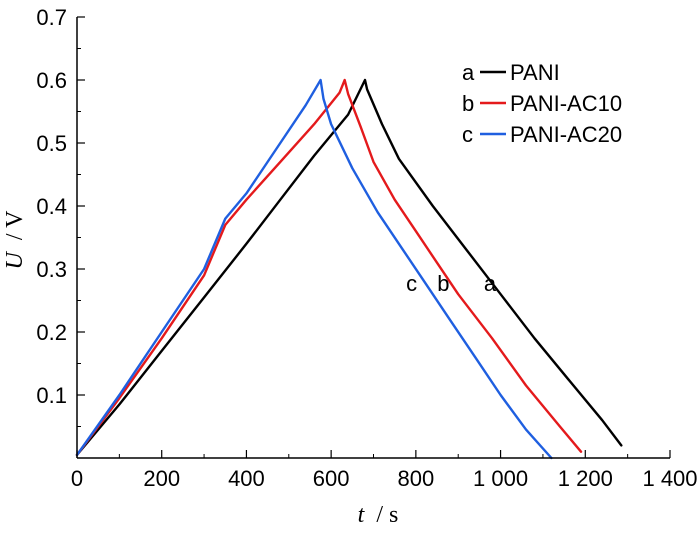 This screenshot has height=534, width=700. What do you see at coordinates (77, 478) in the screenshot?
I see `x-tick-label: 0` at bounding box center [77, 478].